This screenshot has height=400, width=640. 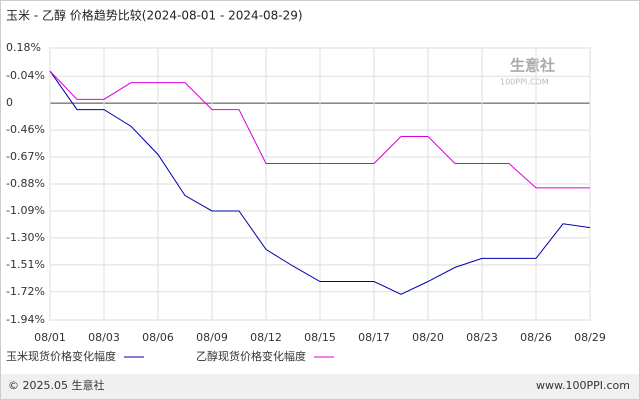 What do you see at coordinates (25, 183) in the screenshot?
I see `y-tick-label: -0.88%` at bounding box center [25, 183].